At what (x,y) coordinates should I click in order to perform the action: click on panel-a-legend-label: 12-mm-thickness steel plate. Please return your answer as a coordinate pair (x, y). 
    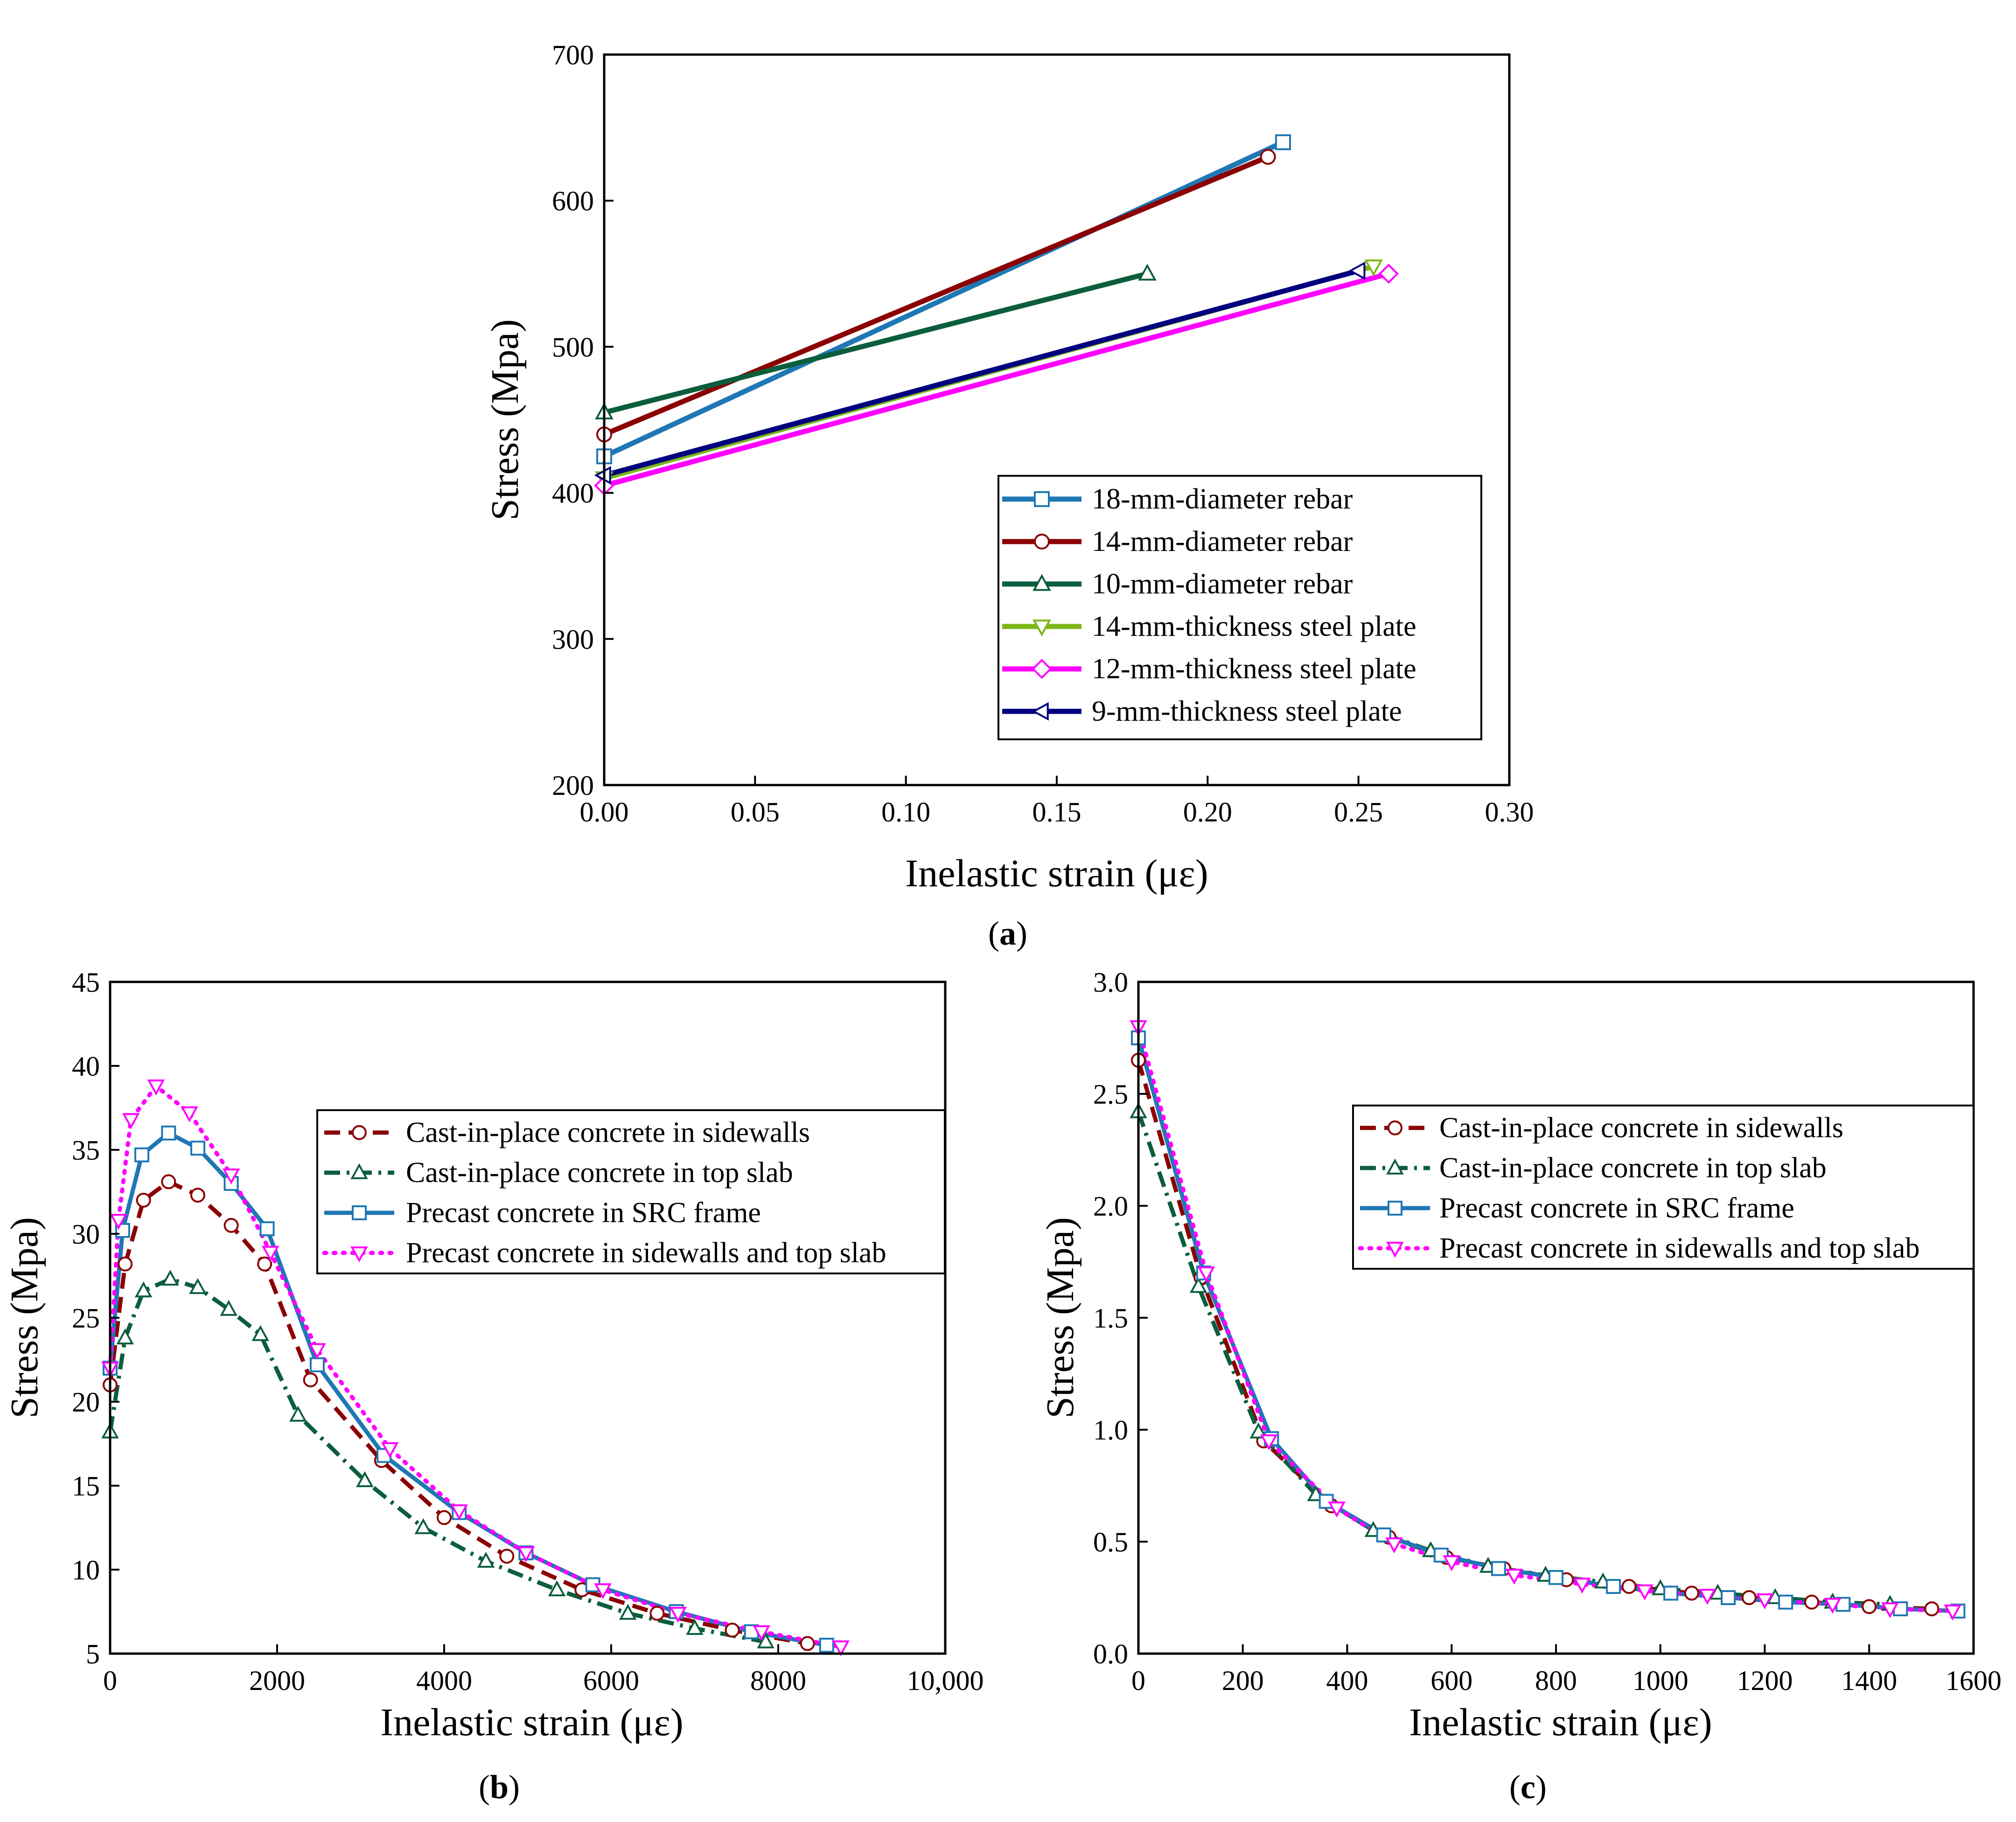
    Looking at the image, I should click on (1254, 669).